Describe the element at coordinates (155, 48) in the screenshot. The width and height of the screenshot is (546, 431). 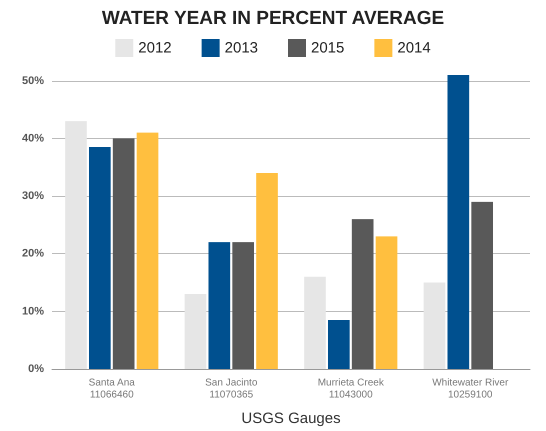
I see `legend-label: 2012` at that location.